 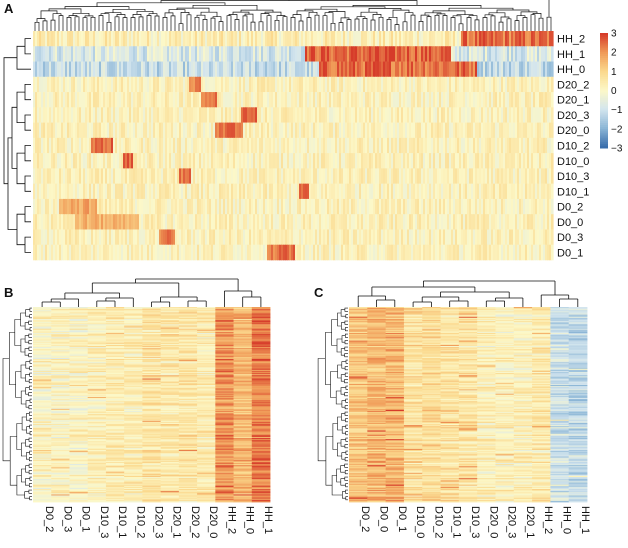 What do you see at coordinates (570, 208) in the screenshot?
I see `row-label: D0_2` at bounding box center [570, 208].